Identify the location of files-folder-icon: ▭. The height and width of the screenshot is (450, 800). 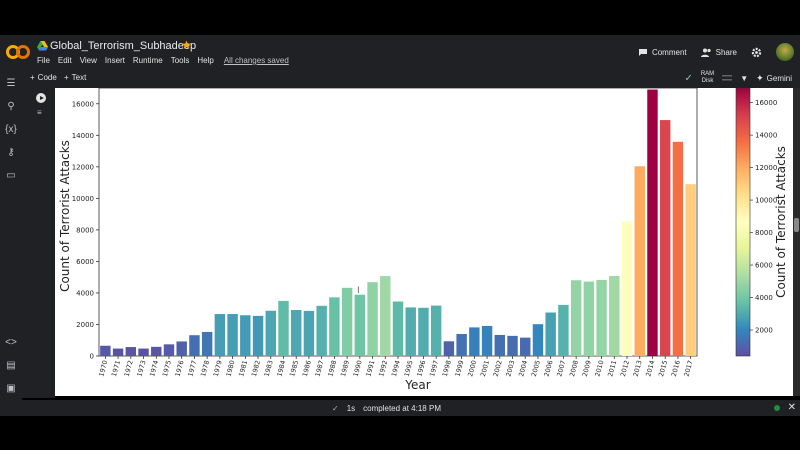
(11, 175).